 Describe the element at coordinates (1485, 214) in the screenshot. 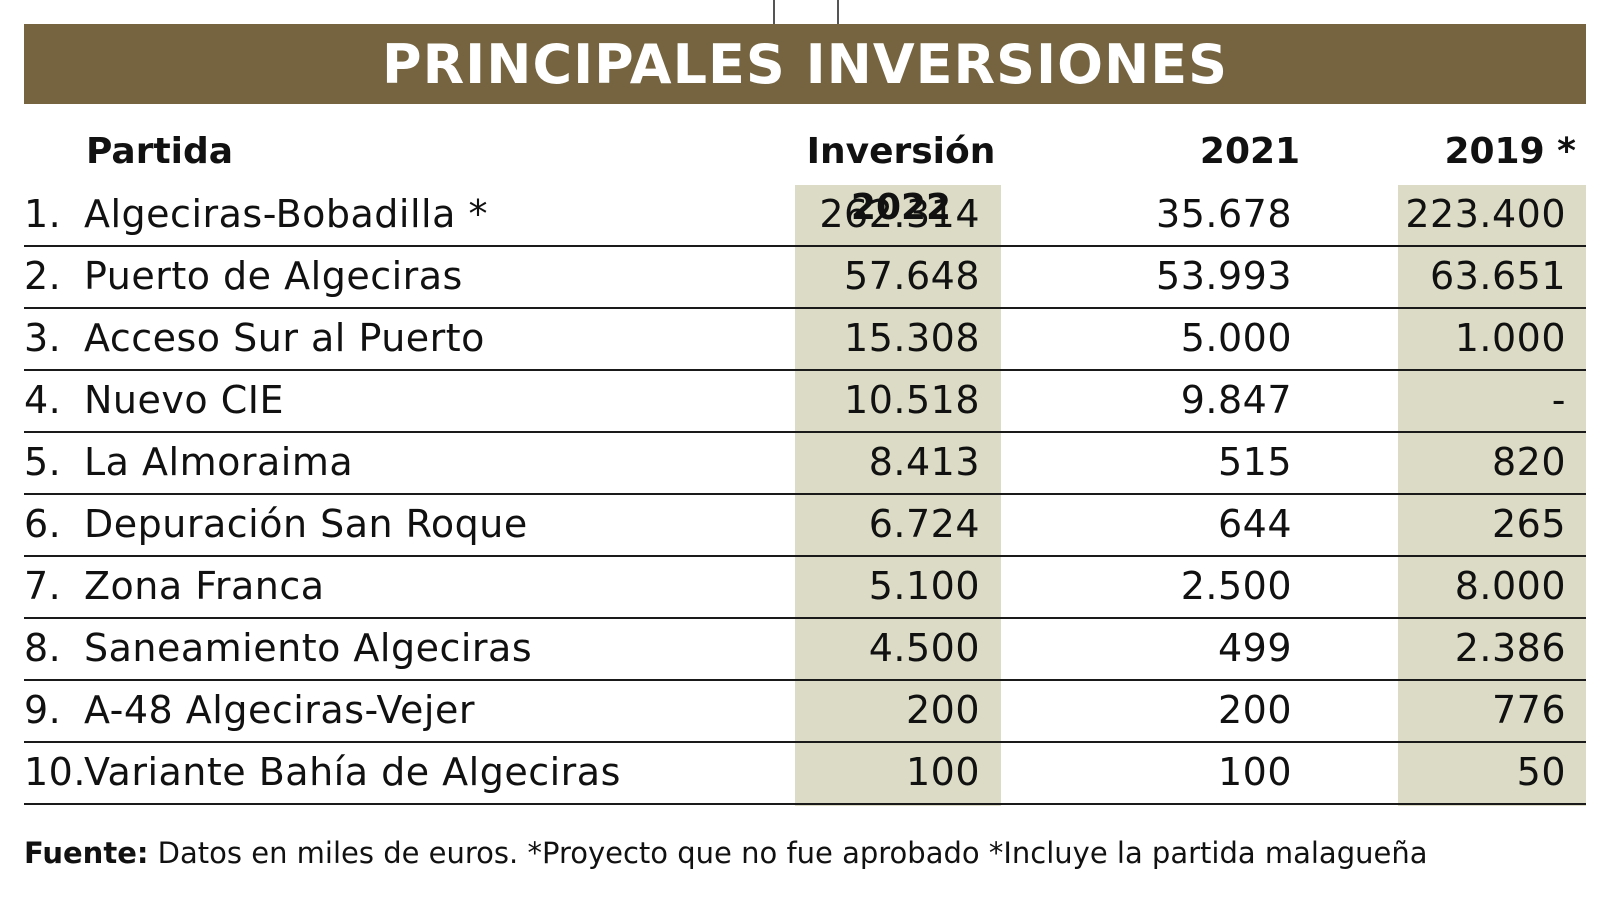

I see `value-2019: 223.400` at that location.